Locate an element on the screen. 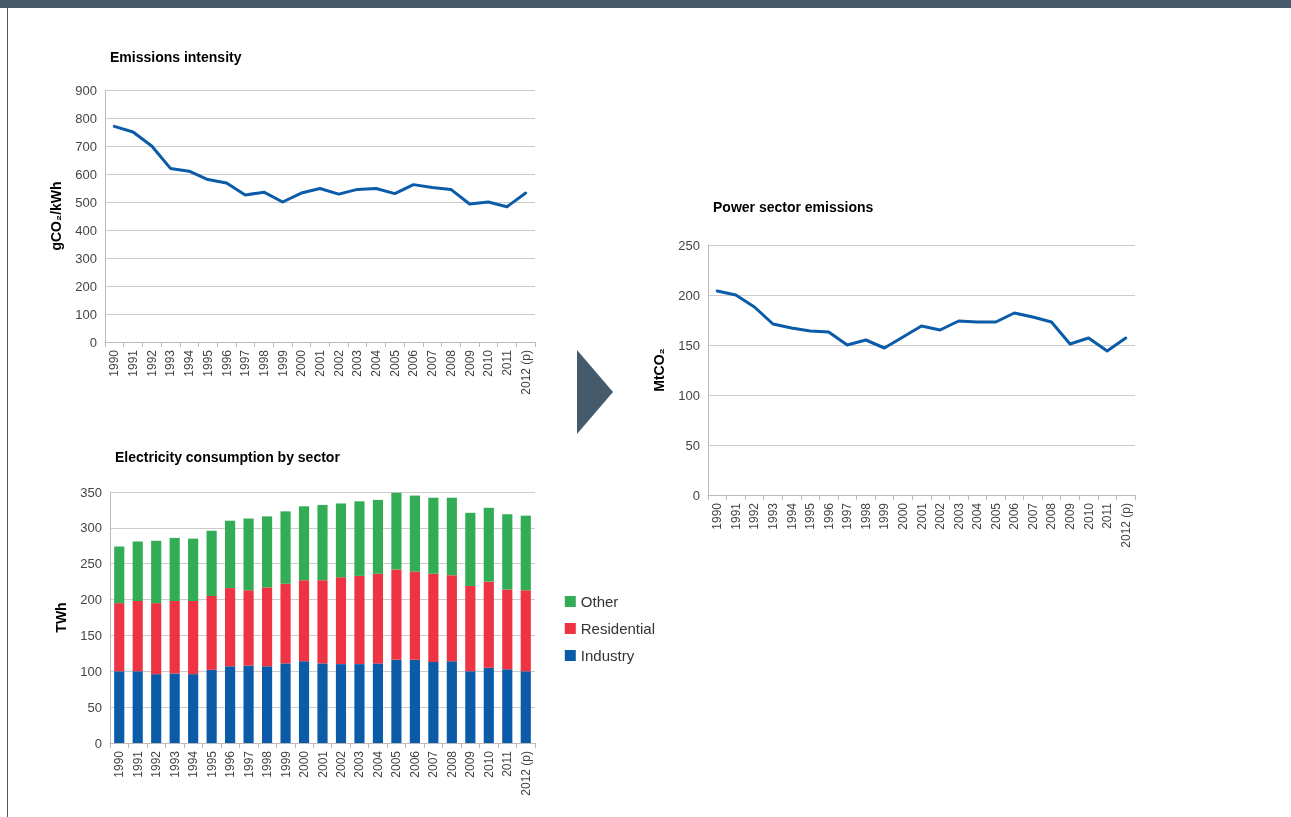 This screenshot has width=1291, height=817. y-tick-label: 700 is located at coordinates (86, 146).